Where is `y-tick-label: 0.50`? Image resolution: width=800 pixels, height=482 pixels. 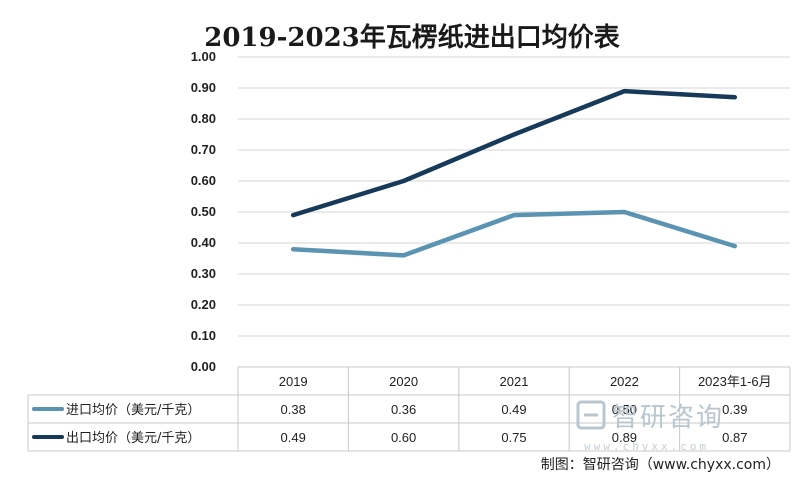
y-tick-label: 0.50 is located at coordinates (203, 211).